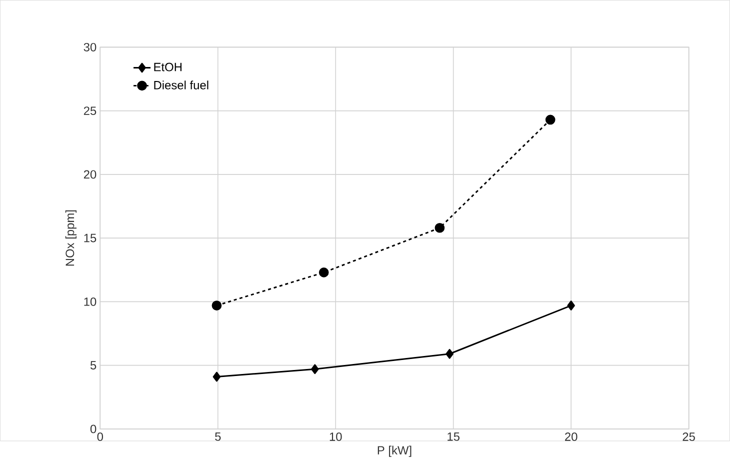 The image size is (730, 460). What do you see at coordinates (93, 365) in the screenshot?
I see `y-tick-label: 5` at bounding box center [93, 365].